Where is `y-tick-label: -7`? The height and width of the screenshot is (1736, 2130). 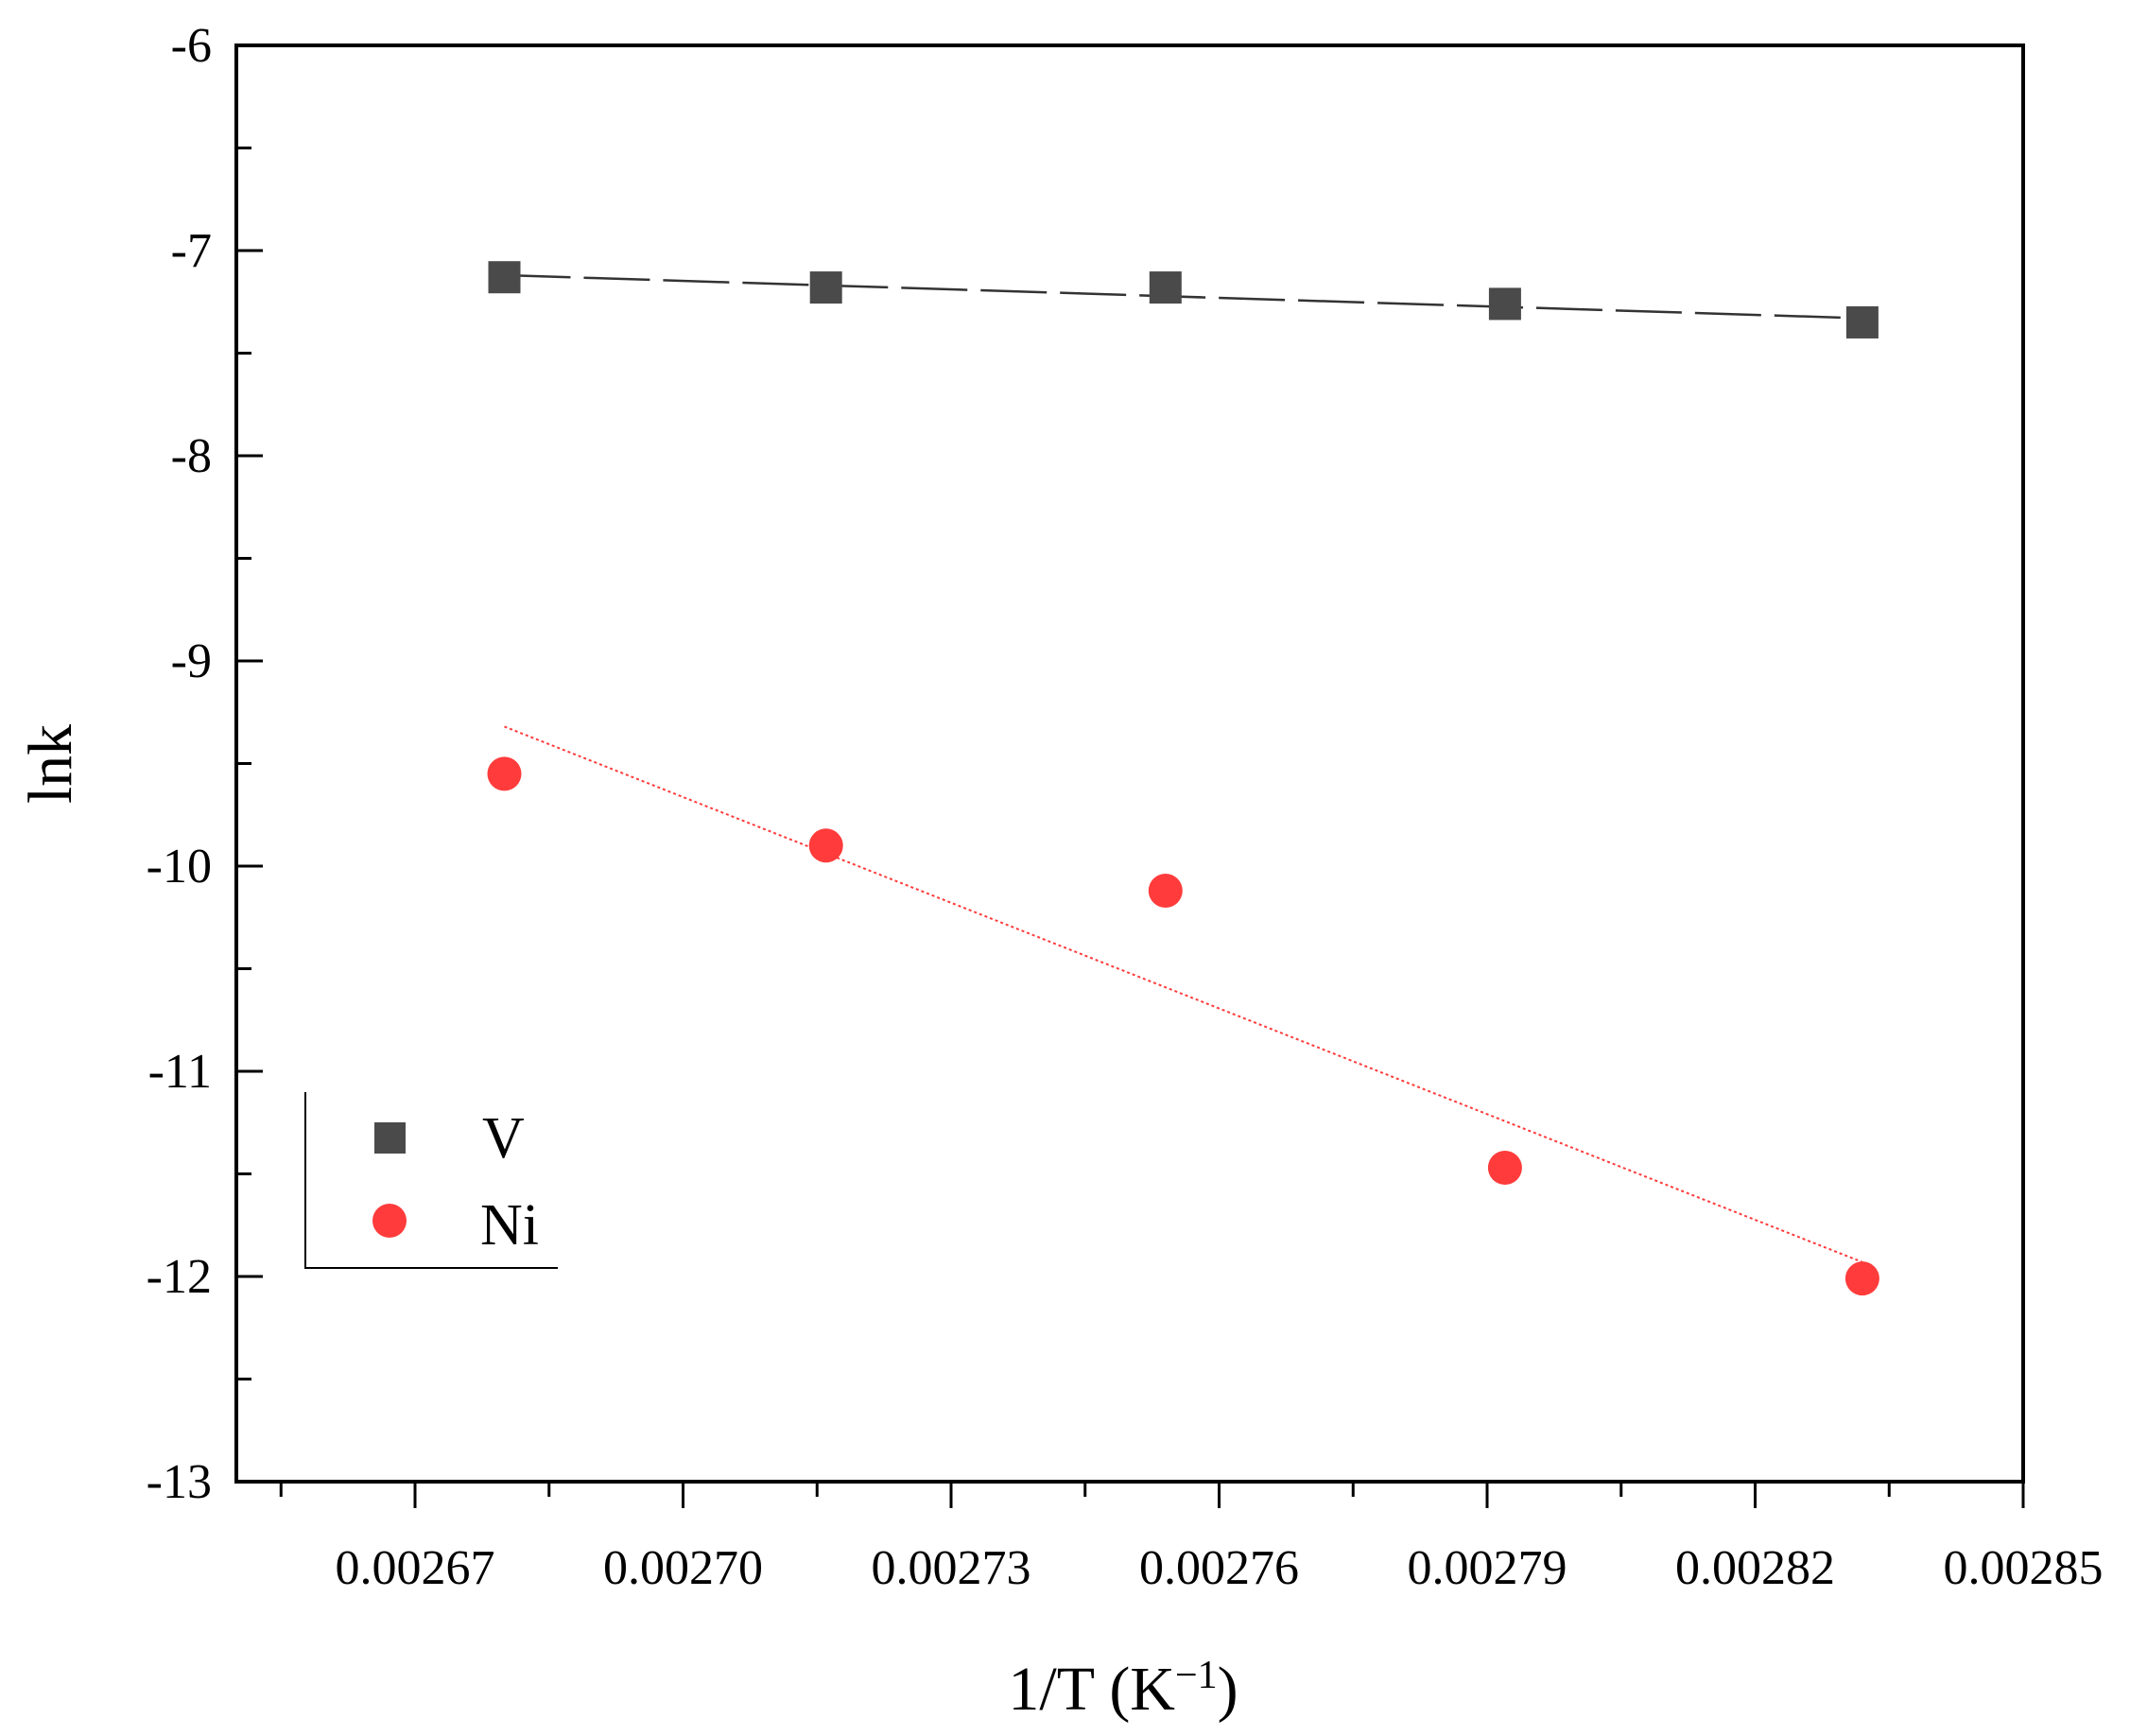 y-tick-label: -7 is located at coordinates (191, 251).